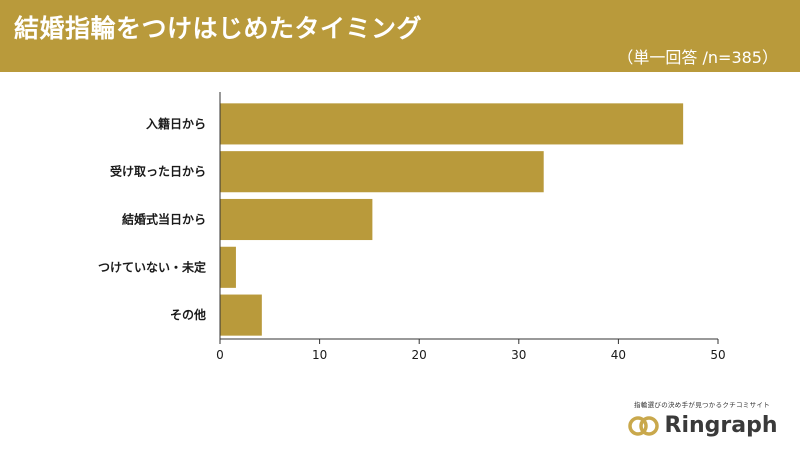  What do you see at coordinates (218, 28) in the screenshot?
I see `chart-title: 結婚指輪をつけはじめたタイミング` at bounding box center [218, 28].